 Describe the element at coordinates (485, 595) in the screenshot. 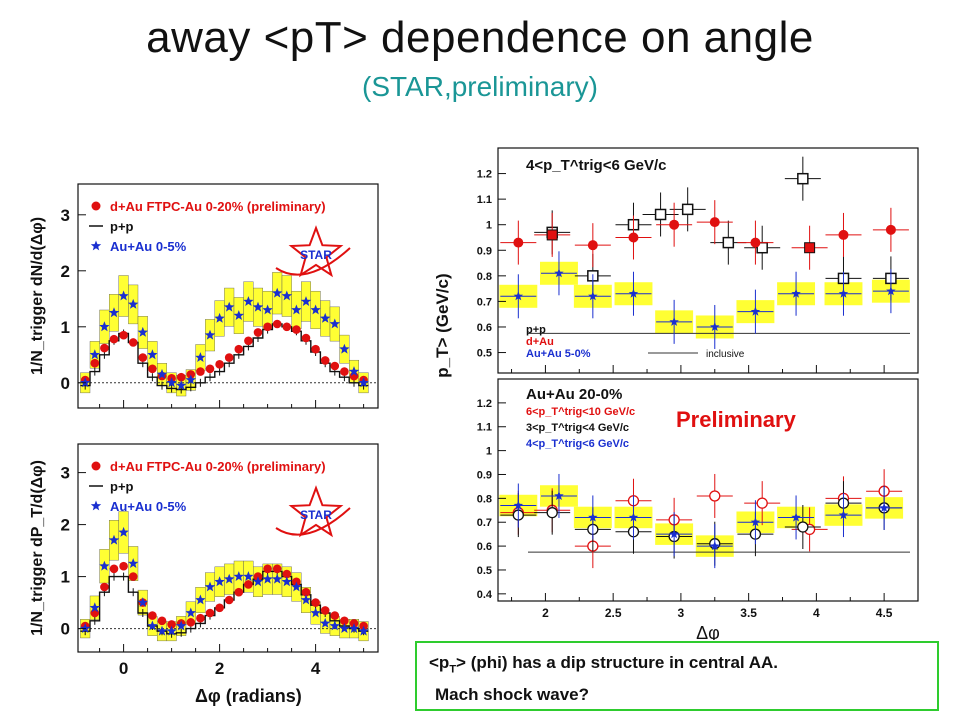

I see `y-tick-label: 0.4` at that location.